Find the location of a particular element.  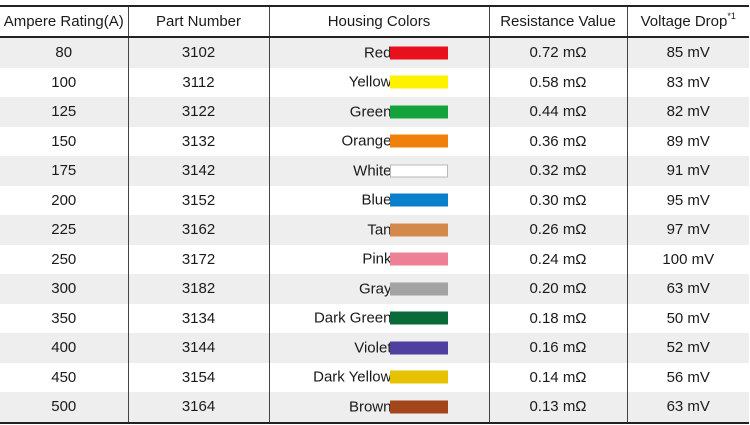

housing-color-cell: Blue is located at coordinates (379, 200).